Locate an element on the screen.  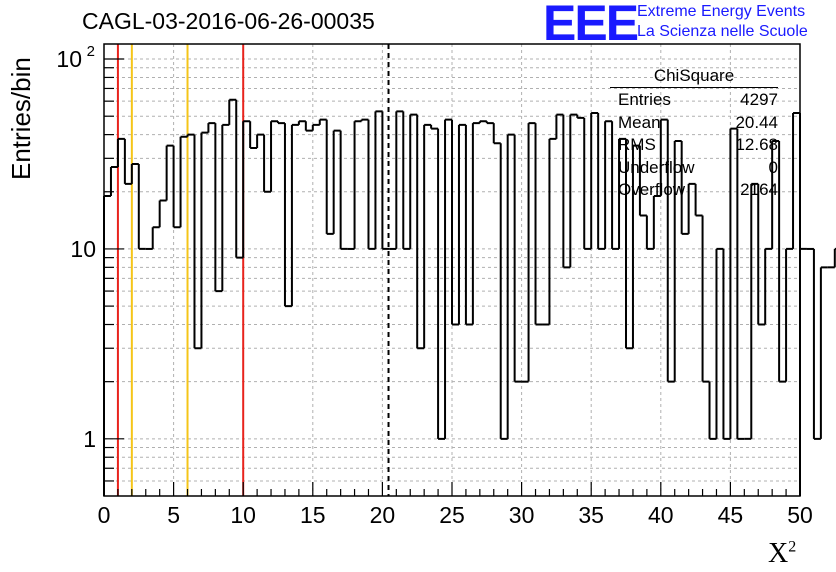
stats-label: Underflow is located at coordinates (656, 167).